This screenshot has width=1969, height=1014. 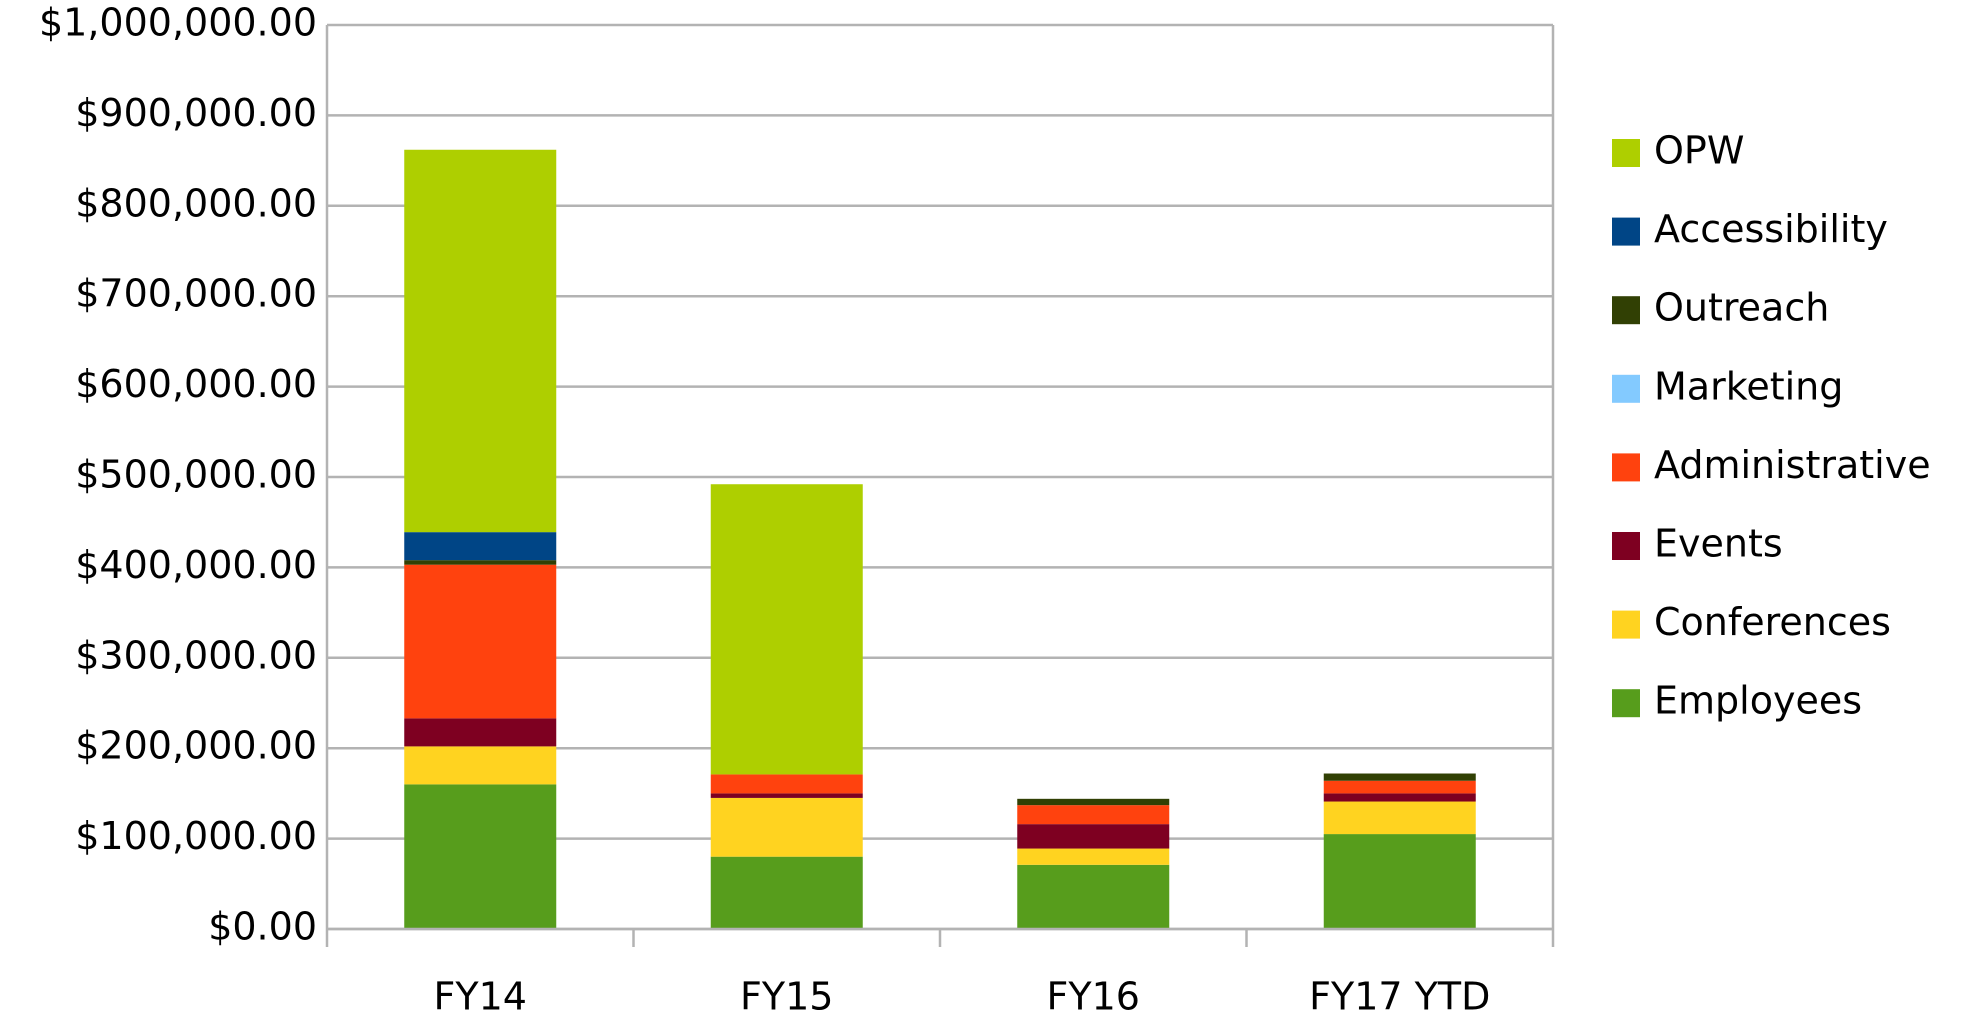 What do you see at coordinates (1771, 229) in the screenshot?
I see `legend-label: Accessibility` at bounding box center [1771, 229].